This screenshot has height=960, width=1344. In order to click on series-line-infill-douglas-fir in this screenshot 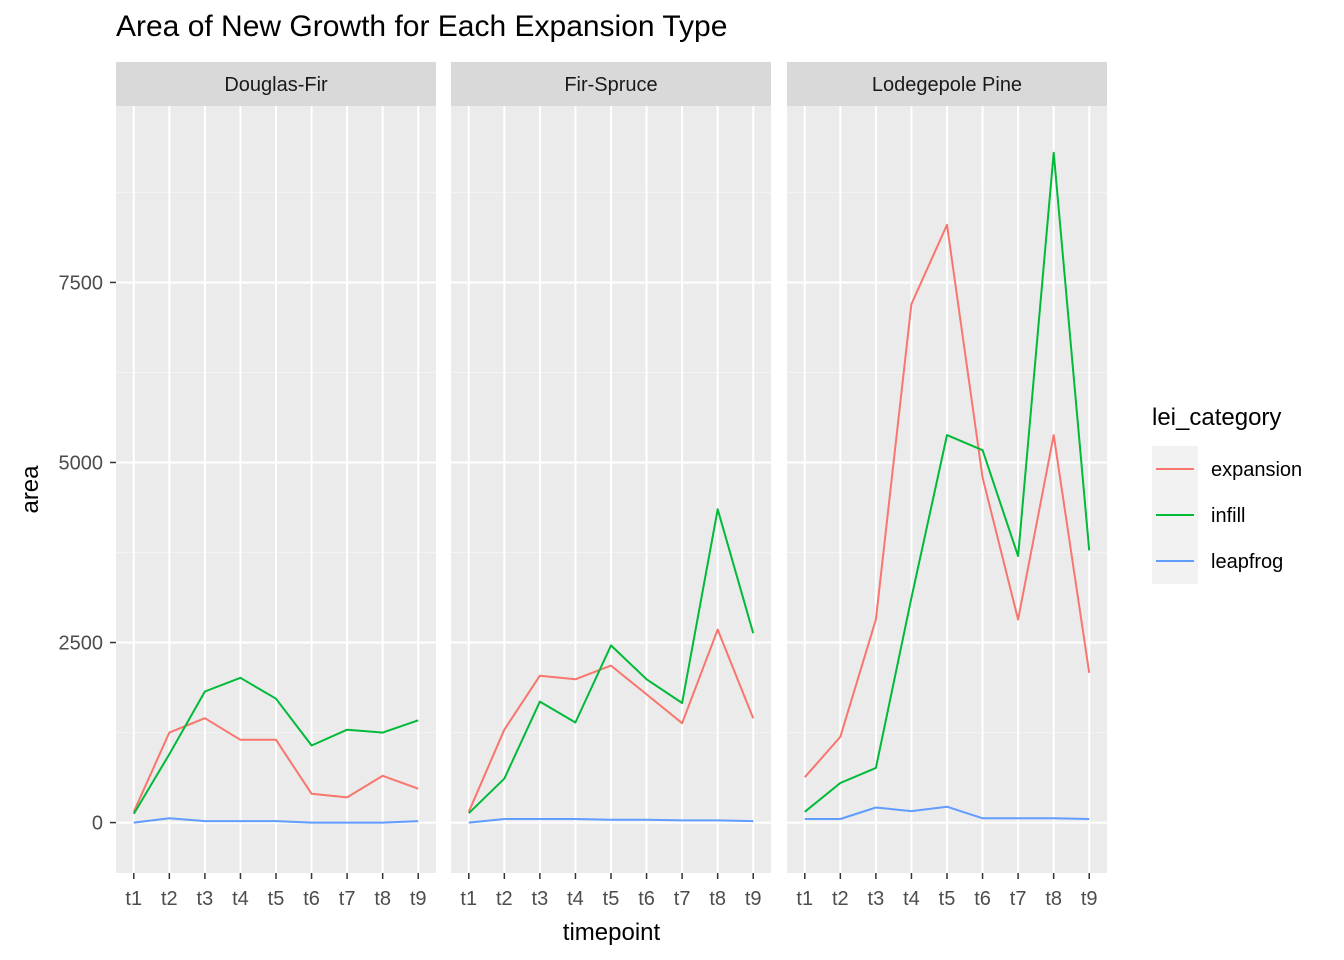, I will do `click(275, 745)`.